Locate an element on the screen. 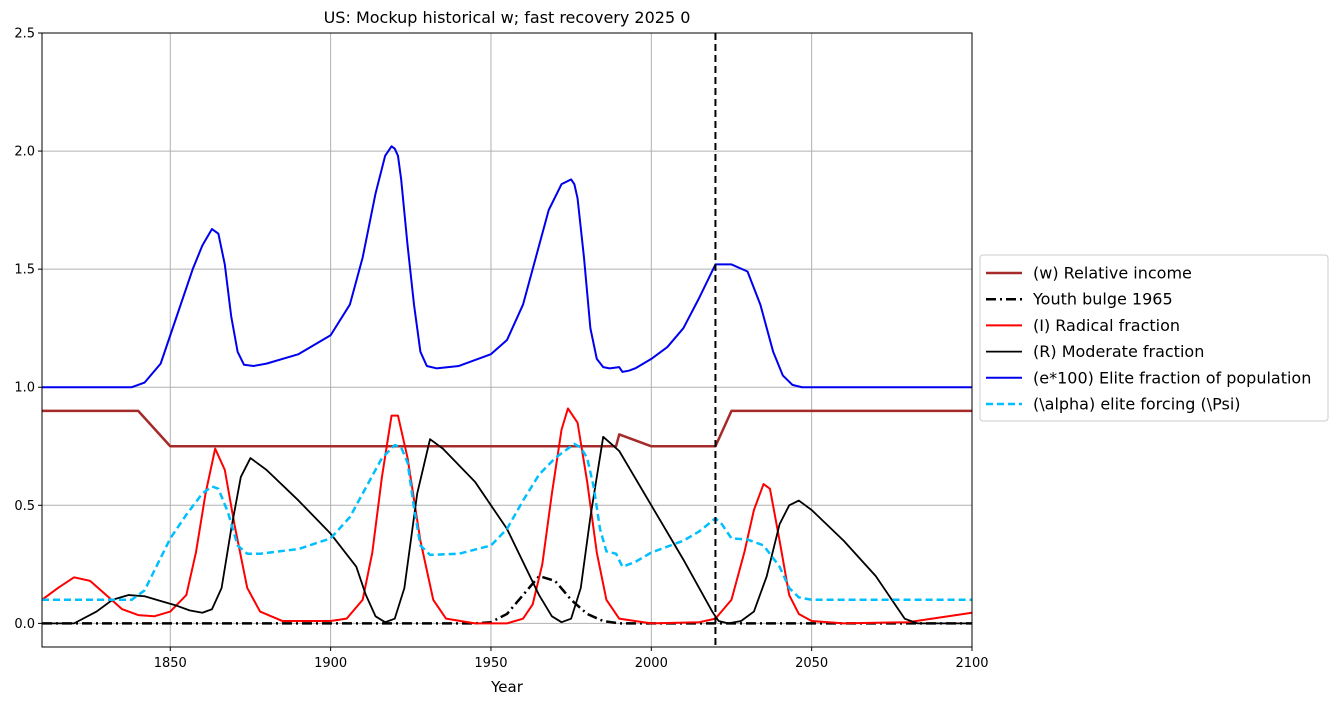  y-tick-label: 2.0 is located at coordinates (24, 152).